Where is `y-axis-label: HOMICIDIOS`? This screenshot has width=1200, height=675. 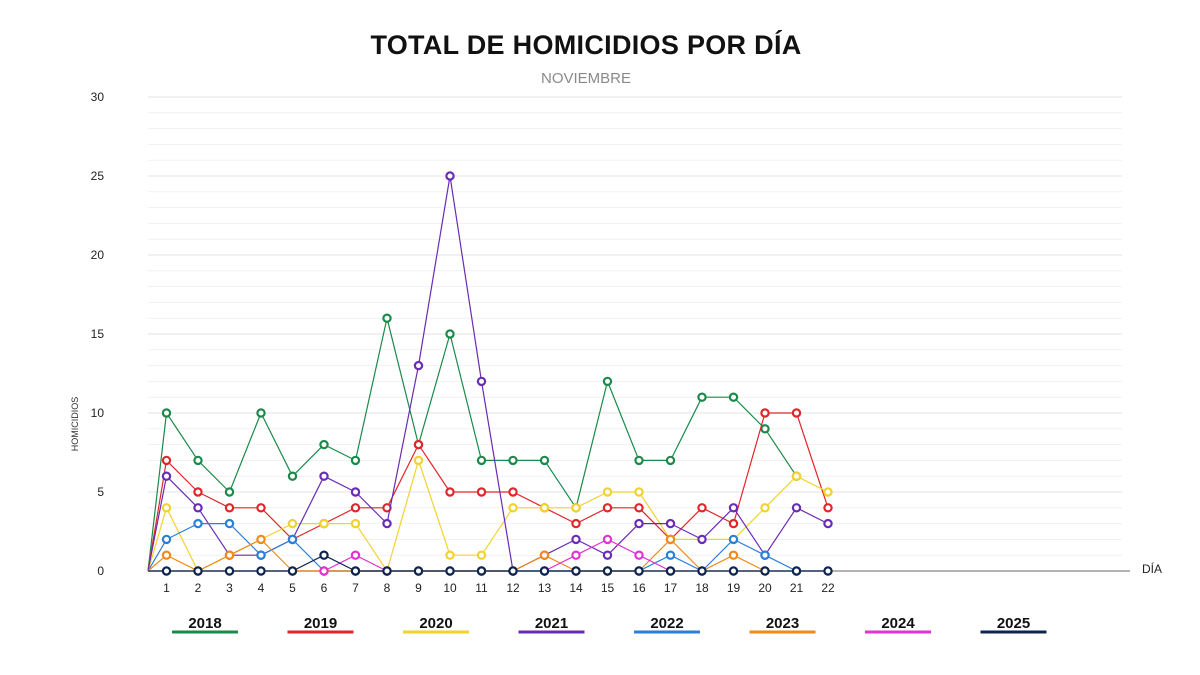 y-axis-label: HOMICIDIOS is located at coordinates (75, 424).